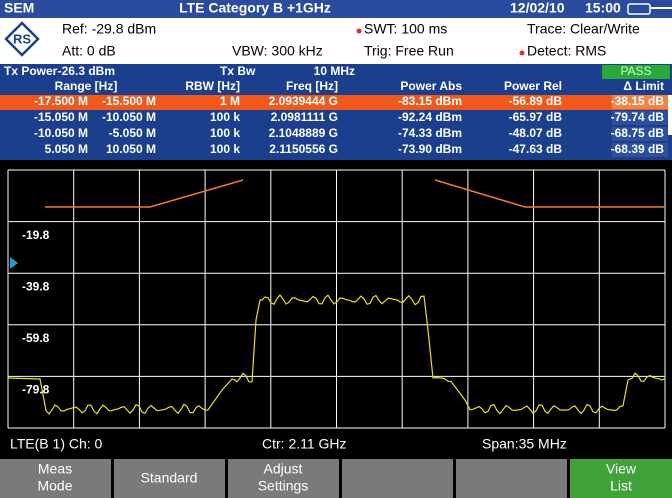 This screenshot has width=672, height=498. What do you see at coordinates (255, 8) in the screenshot?
I see `title: LTE Category B +1GHz` at bounding box center [255, 8].